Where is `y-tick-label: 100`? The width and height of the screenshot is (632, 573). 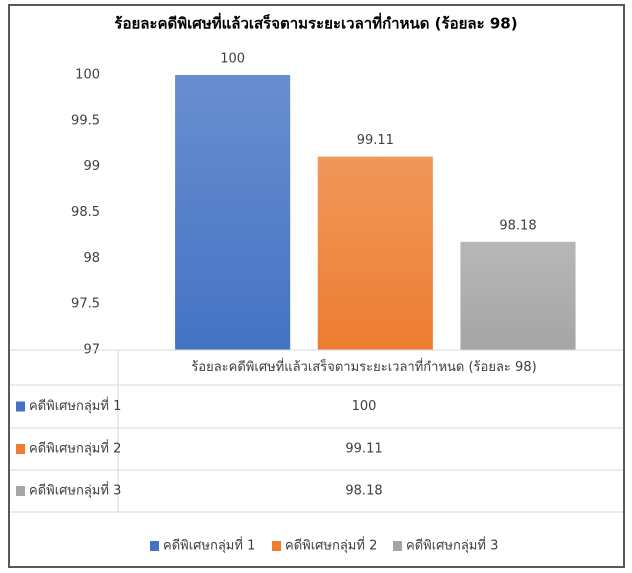
y-tick-label: 100 is located at coordinates (87, 75).